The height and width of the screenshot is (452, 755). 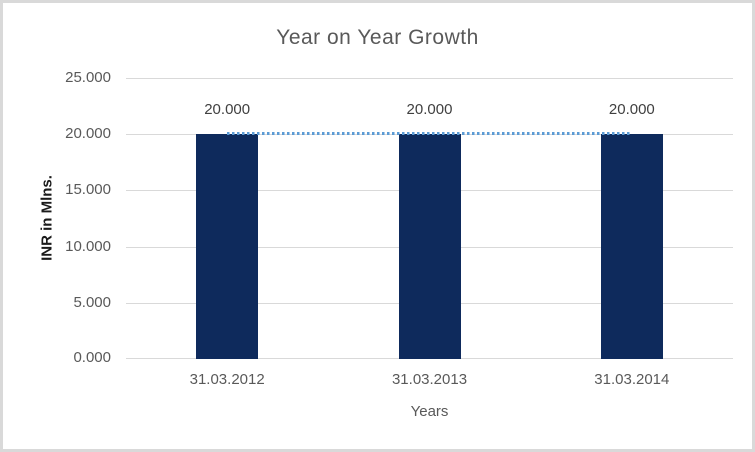 I want to click on x-tick-label: 31.03.2014, so click(x=632, y=379).